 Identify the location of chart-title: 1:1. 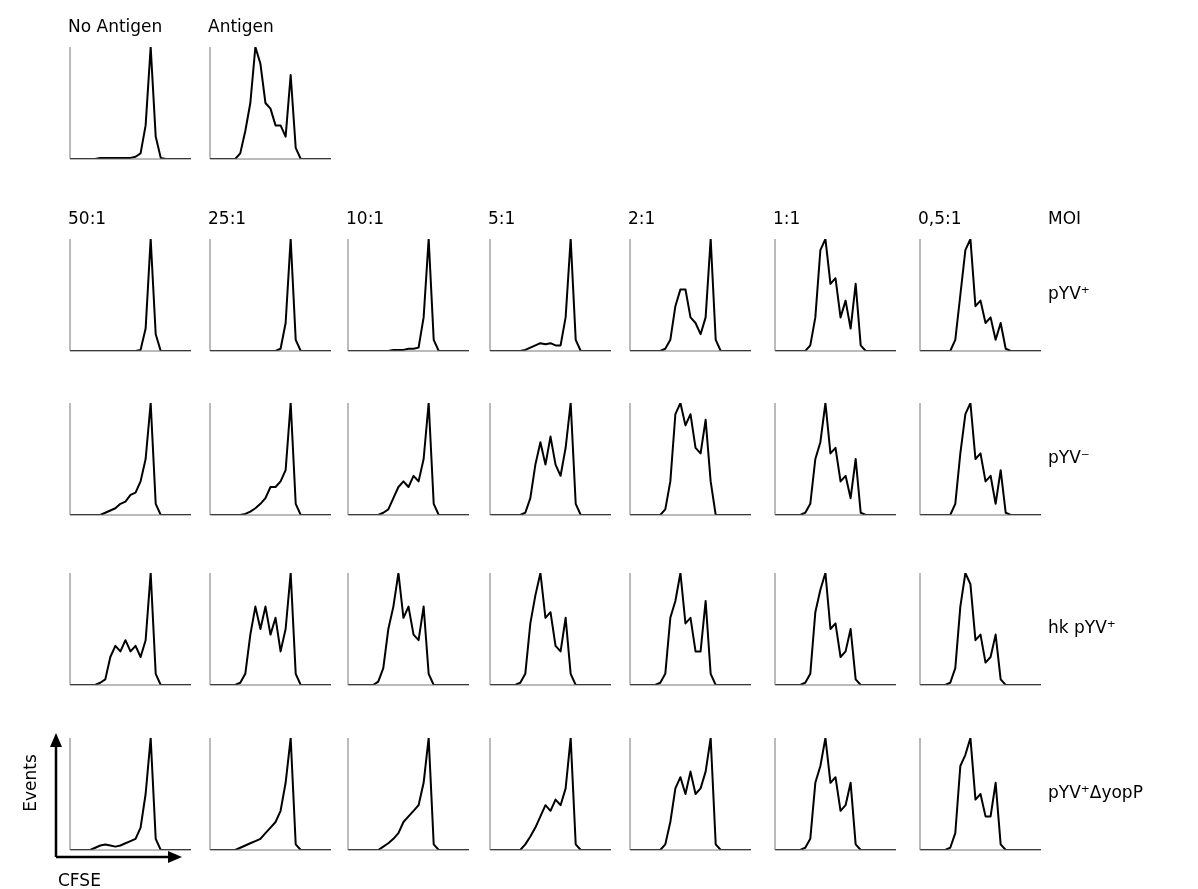
(787, 218).